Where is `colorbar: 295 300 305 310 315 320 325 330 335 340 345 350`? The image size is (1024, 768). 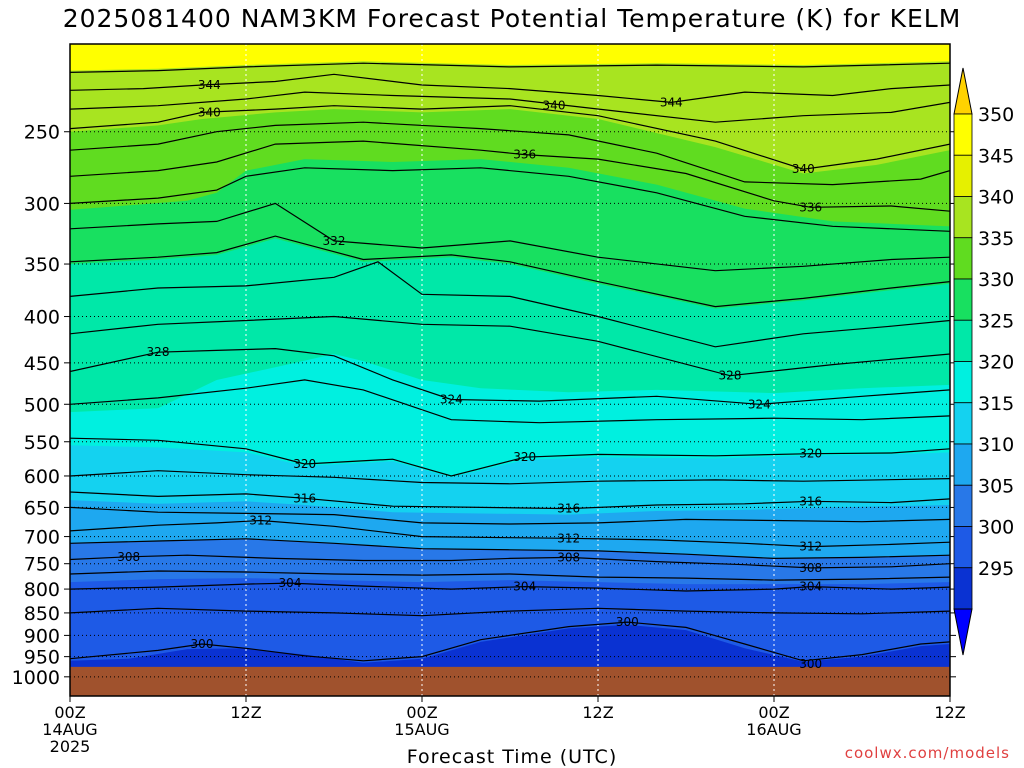 colorbar: 295 300 305 310 315 320 325 330 335 340 345 350 is located at coordinates (983, 361).